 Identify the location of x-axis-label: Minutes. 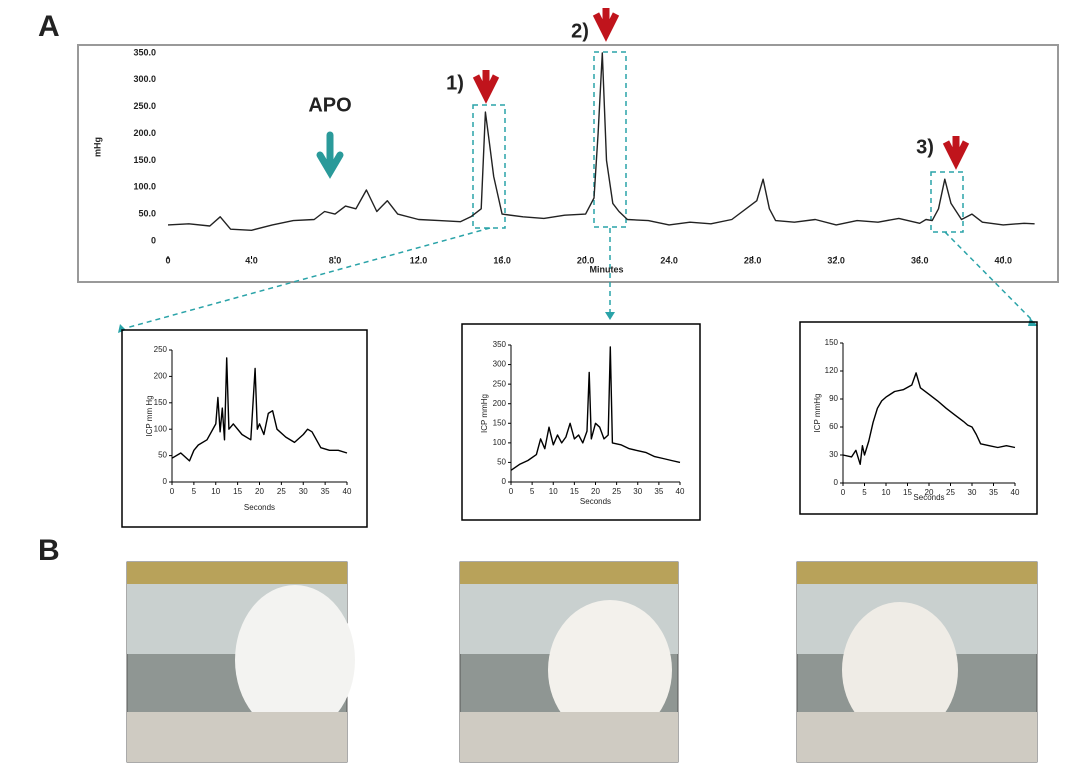
(606, 269).